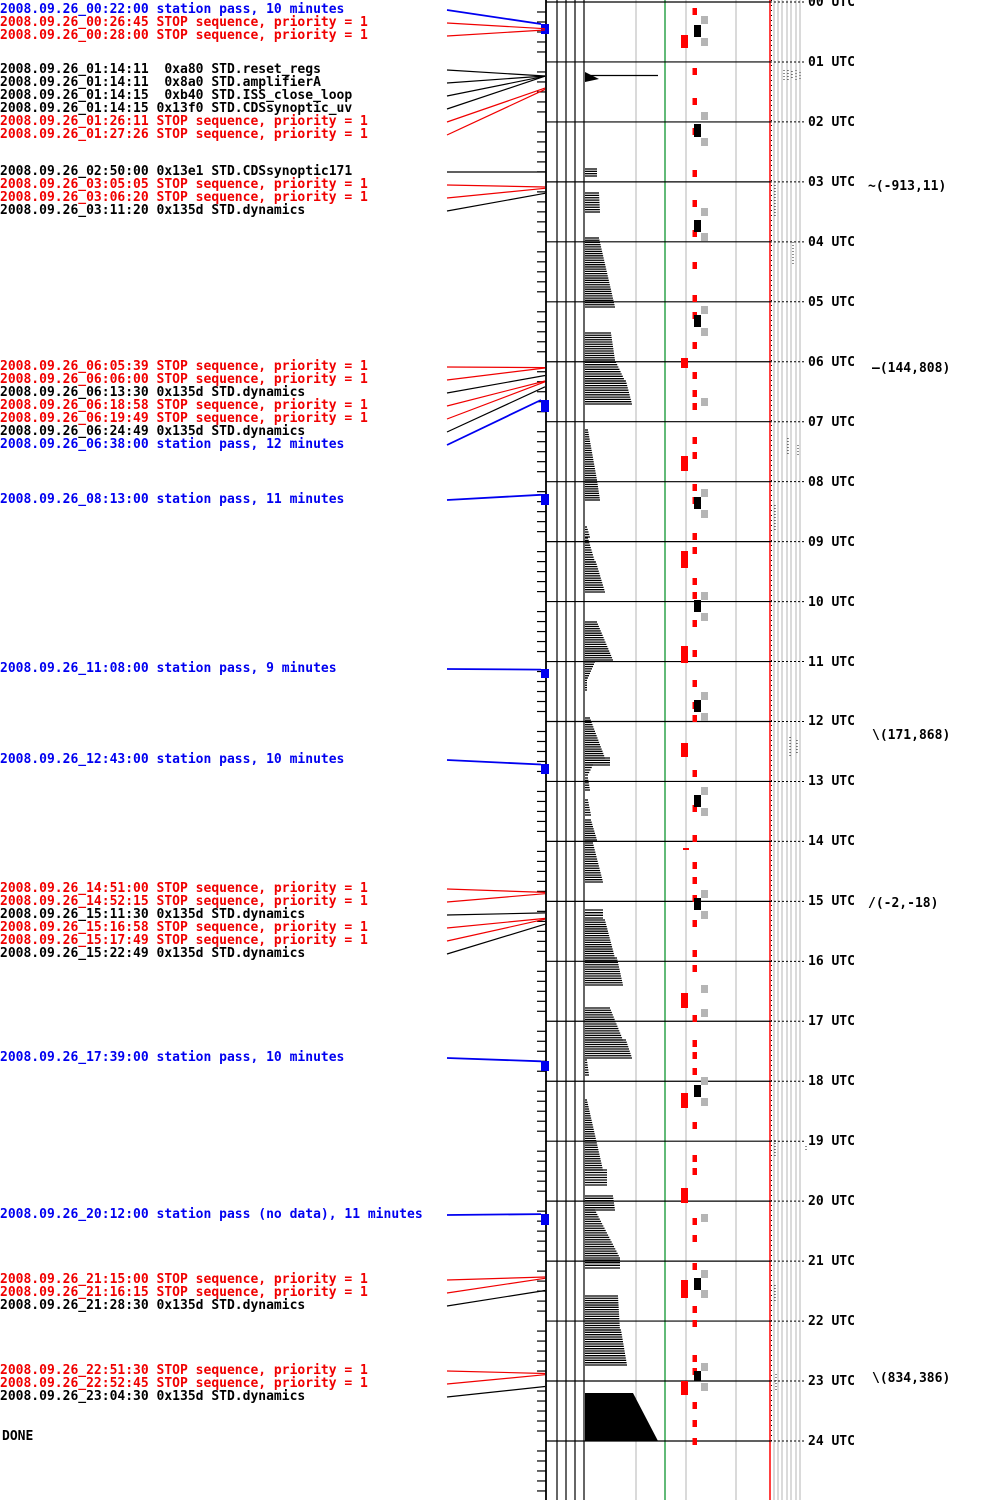 The height and width of the screenshot is (1500, 1000). I want to click on hour-label: 24 UTC, so click(831, 1441).